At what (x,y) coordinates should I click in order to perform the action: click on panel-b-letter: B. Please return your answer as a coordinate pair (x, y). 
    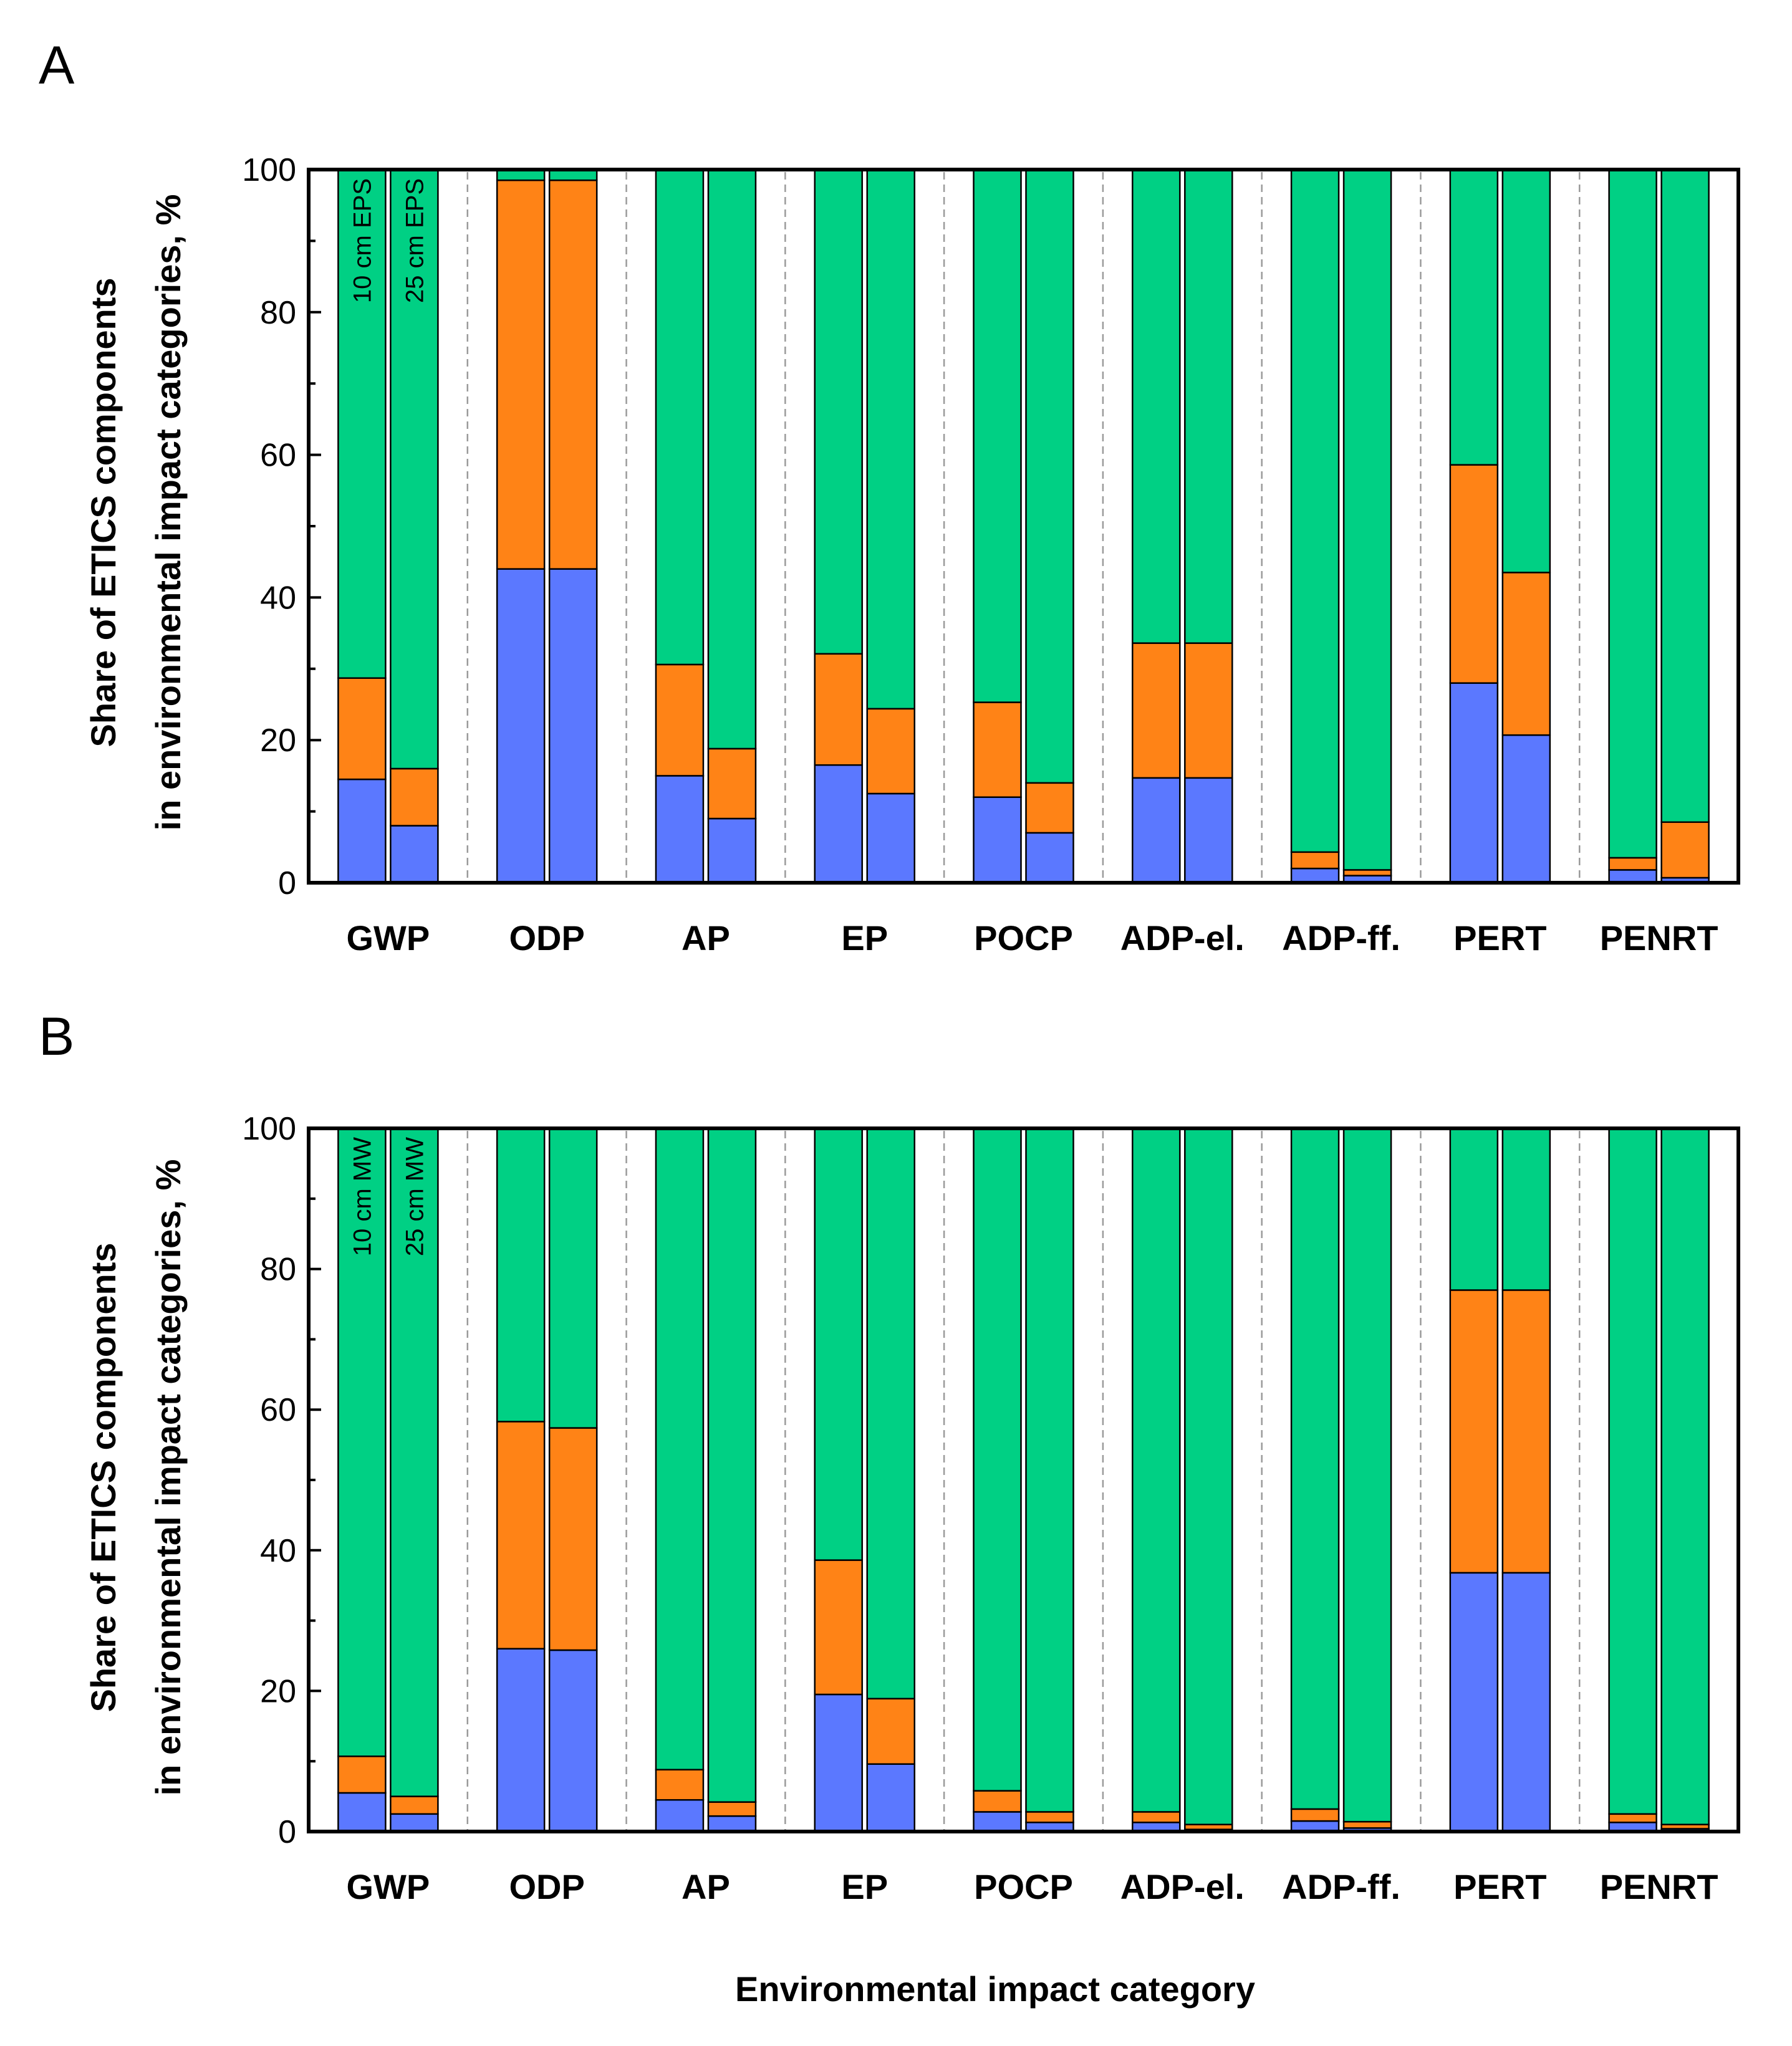
    Looking at the image, I should click on (56, 1037).